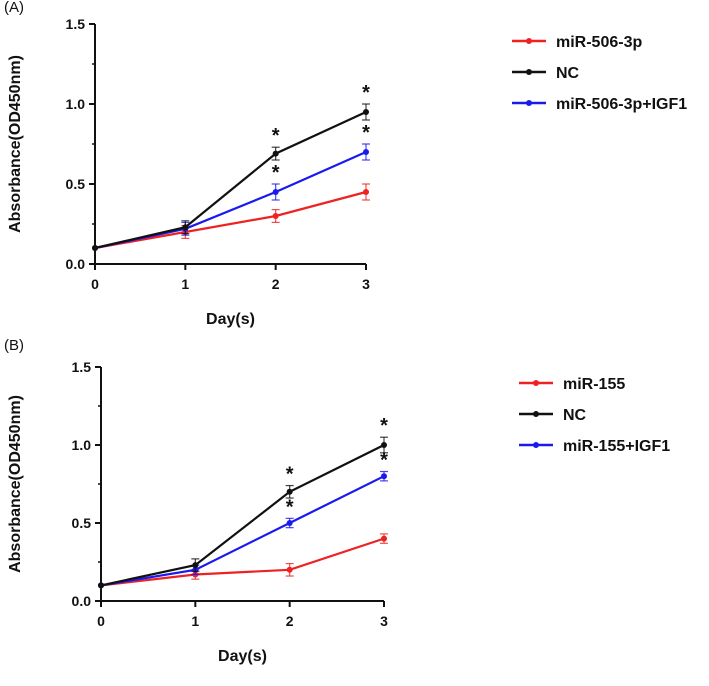 This screenshot has width=709, height=686. What do you see at coordinates (621, 104) in the screenshot?
I see `legend-label: miR-506-3p+IGF1` at bounding box center [621, 104].